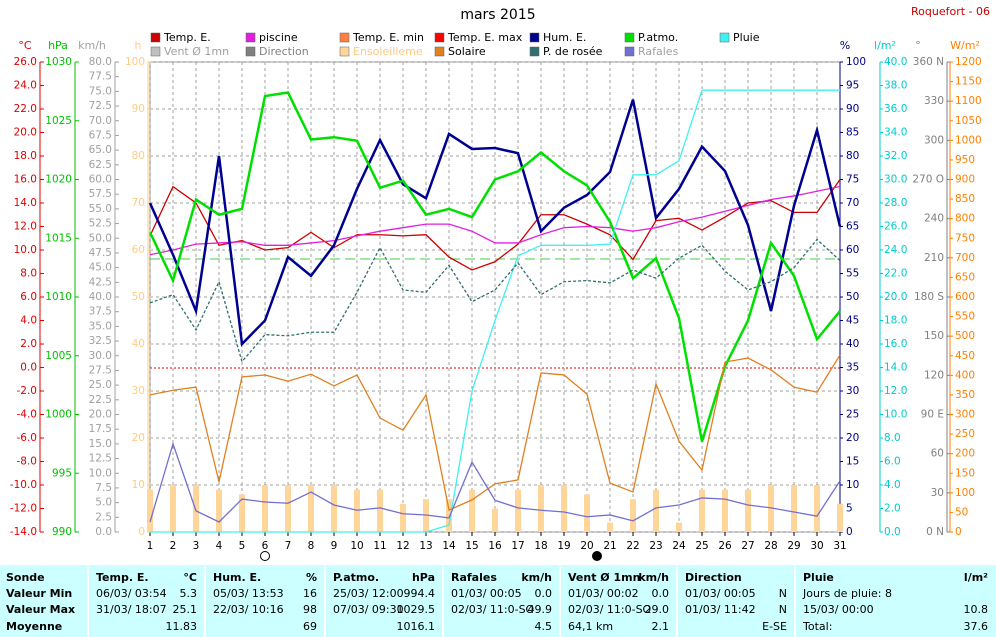 Image resolution: width=996 pixels, height=637 pixels. Describe the element at coordinates (310, 593) in the screenshot. I see `table-cell: 16` at that location.